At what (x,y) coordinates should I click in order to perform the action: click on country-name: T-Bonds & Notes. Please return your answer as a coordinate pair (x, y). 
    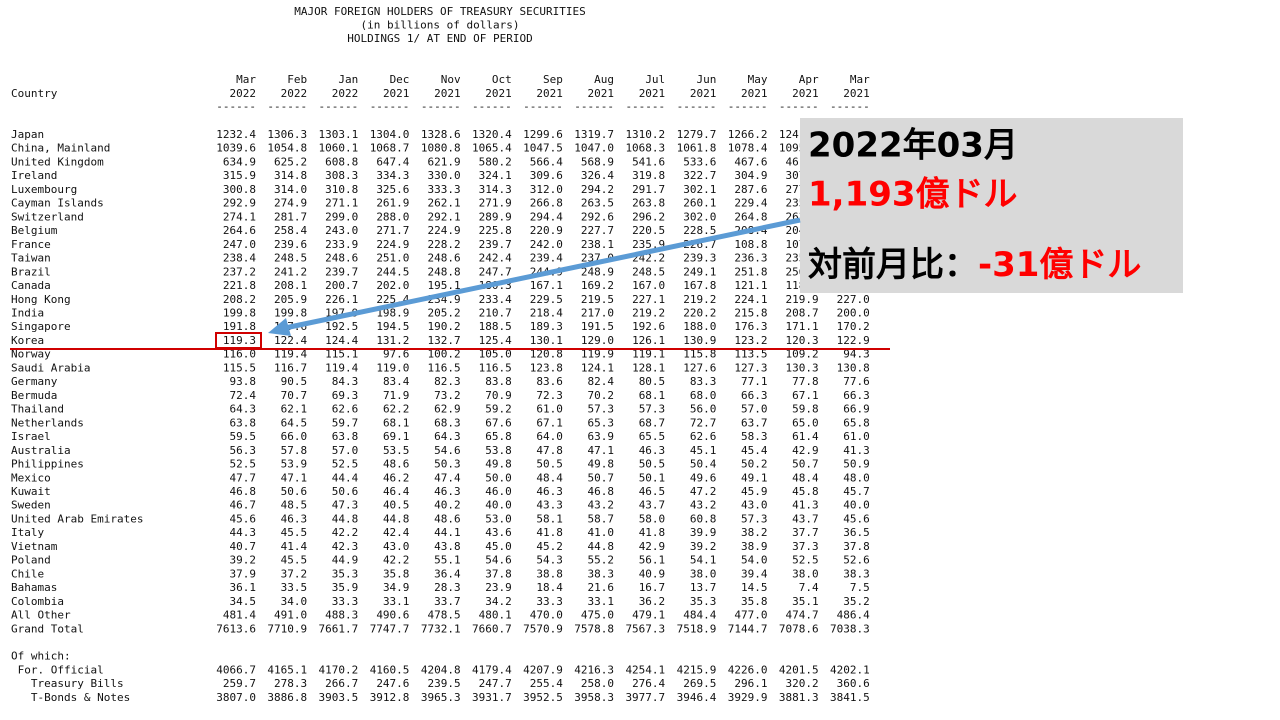
    Looking at the image, I should click on (70, 697).